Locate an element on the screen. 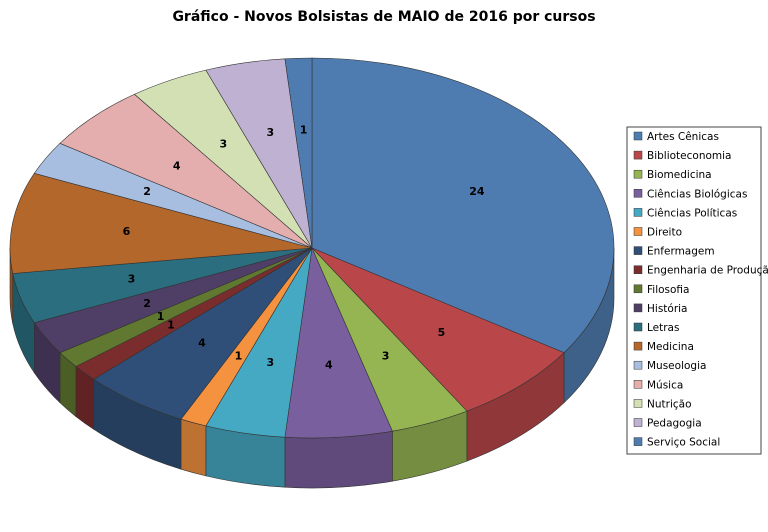 The height and width of the screenshot is (532, 768). data-label: 24 is located at coordinates (477, 191).